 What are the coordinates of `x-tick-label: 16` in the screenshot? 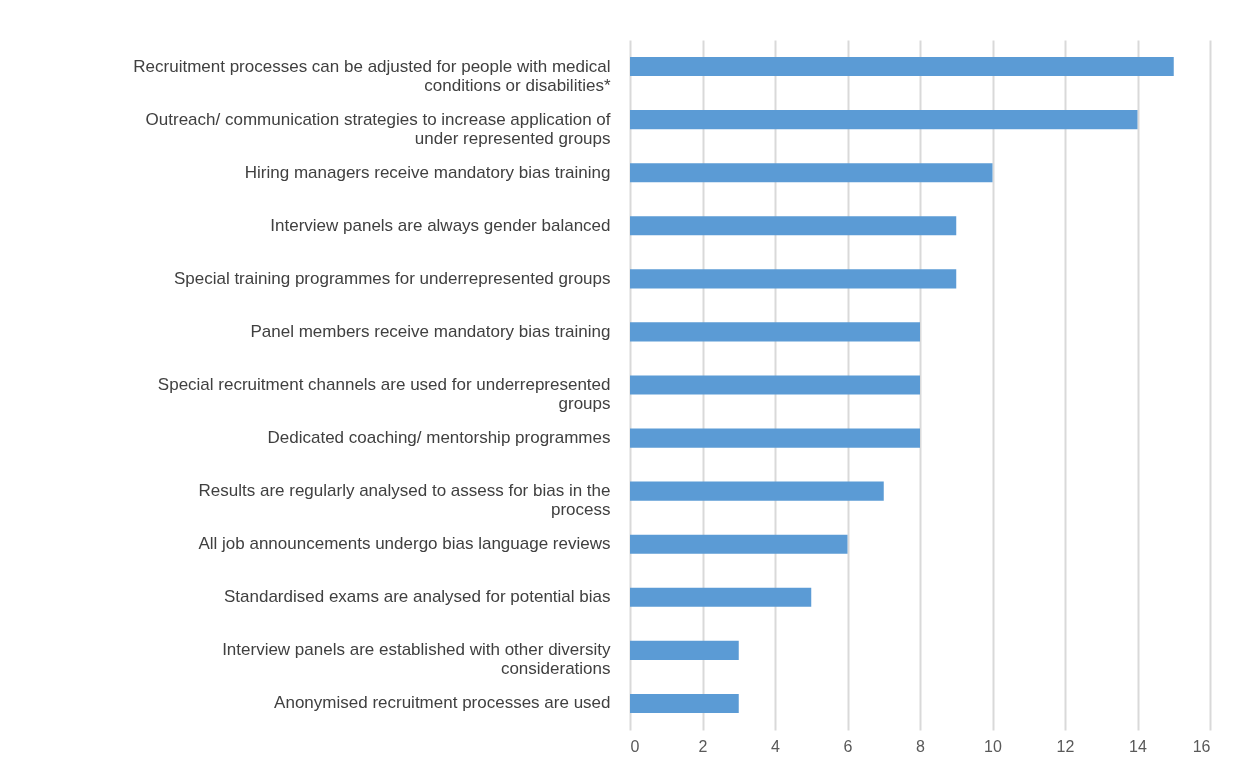 It's located at (1201, 746).